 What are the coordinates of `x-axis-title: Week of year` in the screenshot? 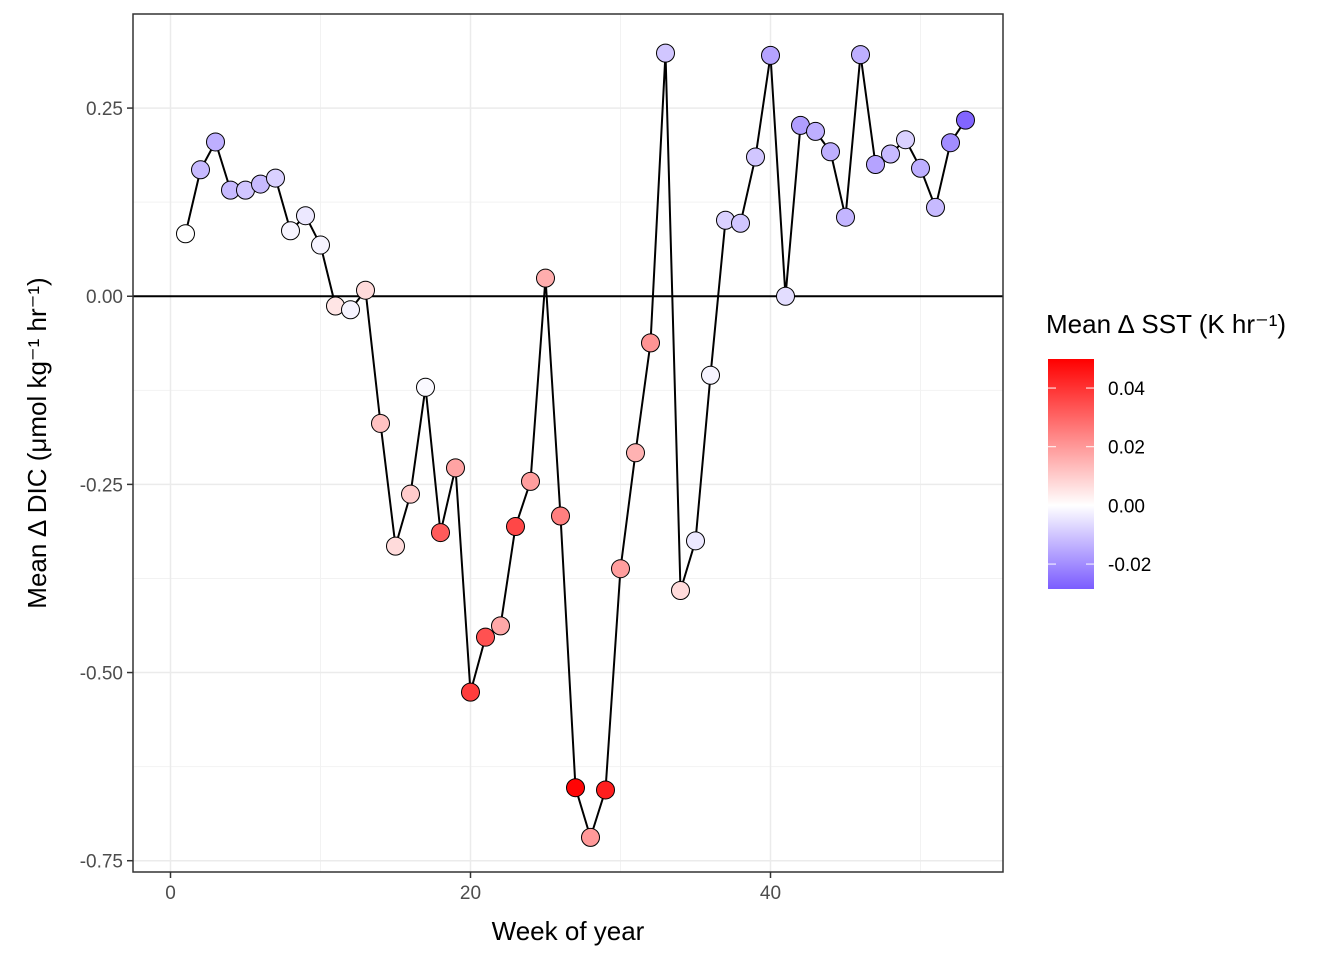 It's located at (568, 931).